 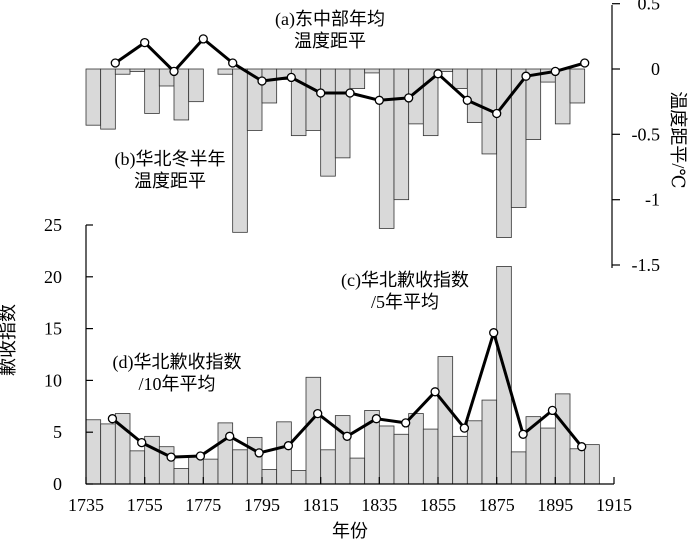 I want to click on harvest-tick-label: 15, so click(x=53, y=329).